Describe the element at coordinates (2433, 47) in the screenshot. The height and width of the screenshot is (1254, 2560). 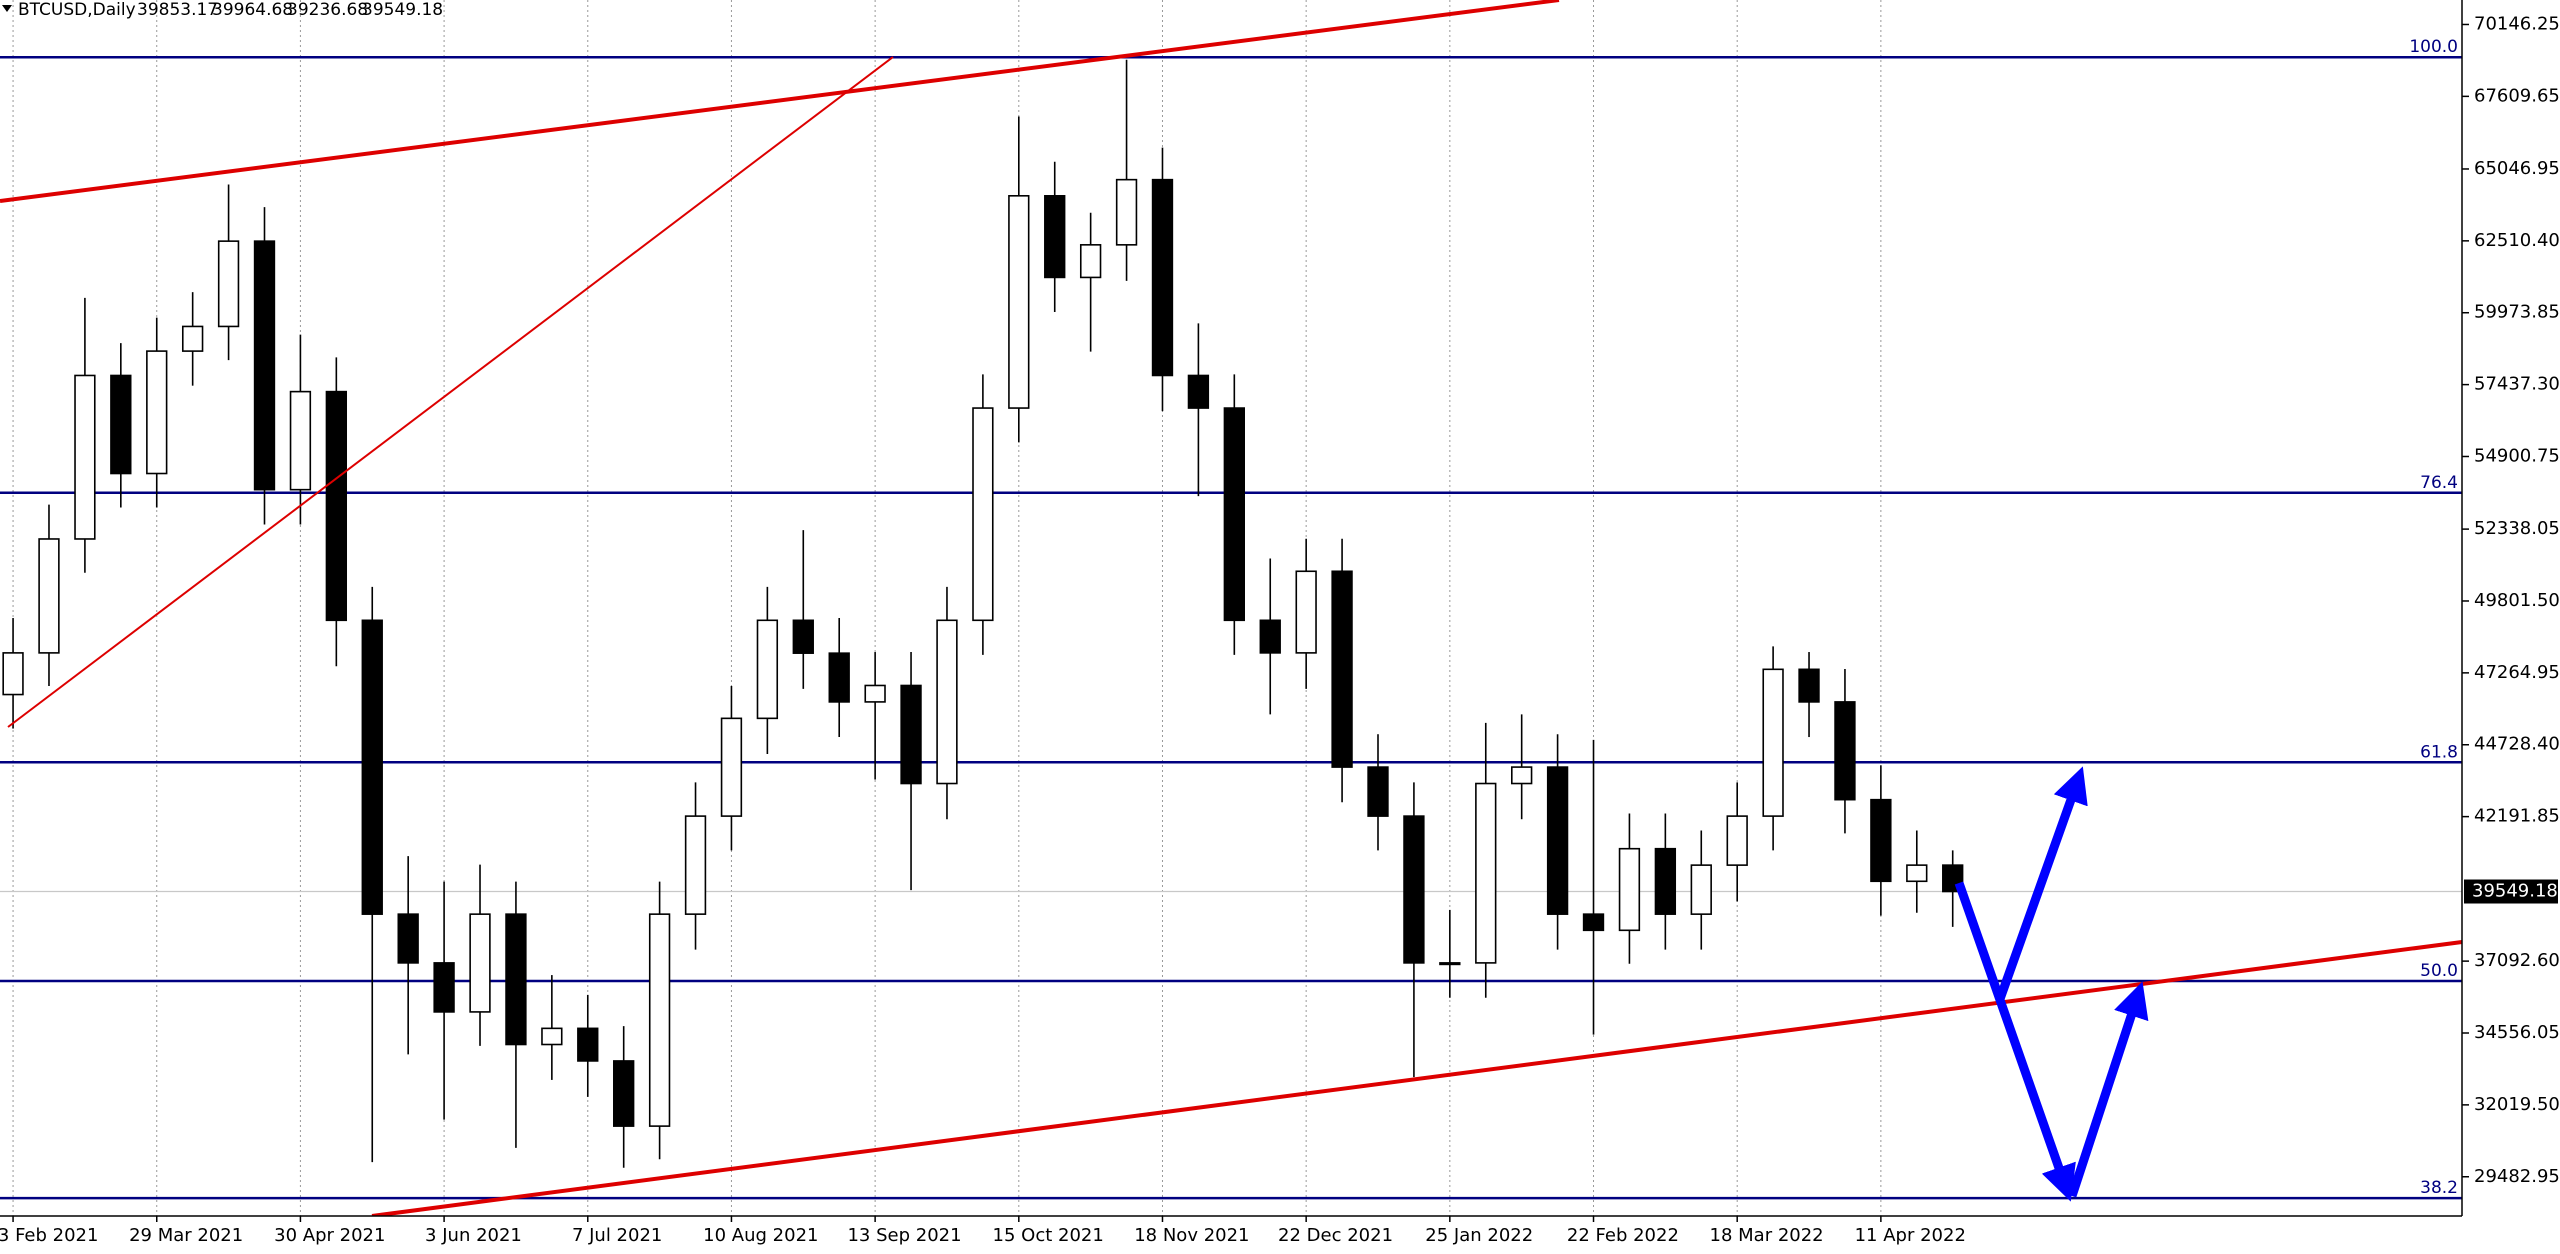
I see `level-label: 100.0` at that location.